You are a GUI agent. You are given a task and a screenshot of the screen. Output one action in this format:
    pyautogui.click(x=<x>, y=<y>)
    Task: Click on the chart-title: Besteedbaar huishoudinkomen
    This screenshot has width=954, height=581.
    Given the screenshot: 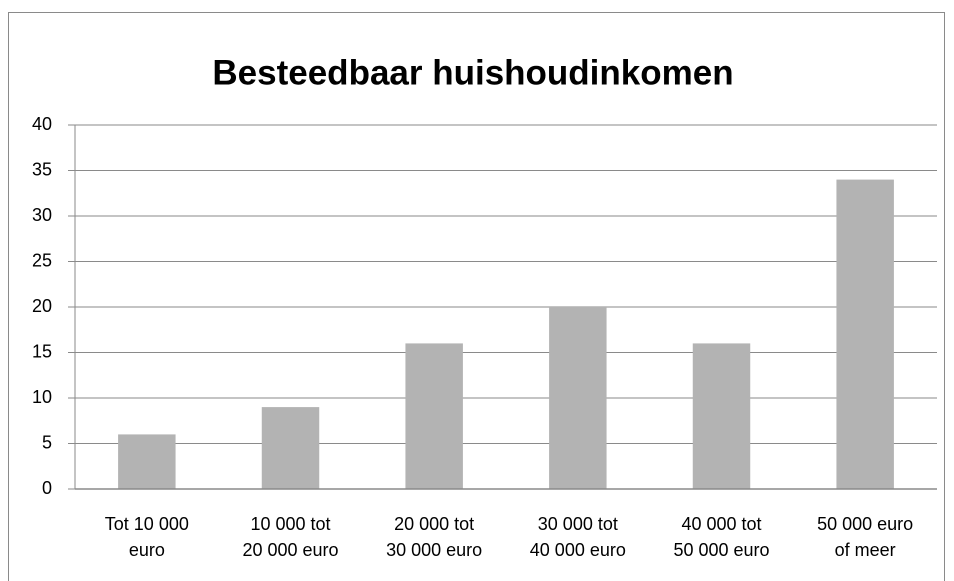 What is the action you would take?
    pyautogui.click(x=472, y=72)
    